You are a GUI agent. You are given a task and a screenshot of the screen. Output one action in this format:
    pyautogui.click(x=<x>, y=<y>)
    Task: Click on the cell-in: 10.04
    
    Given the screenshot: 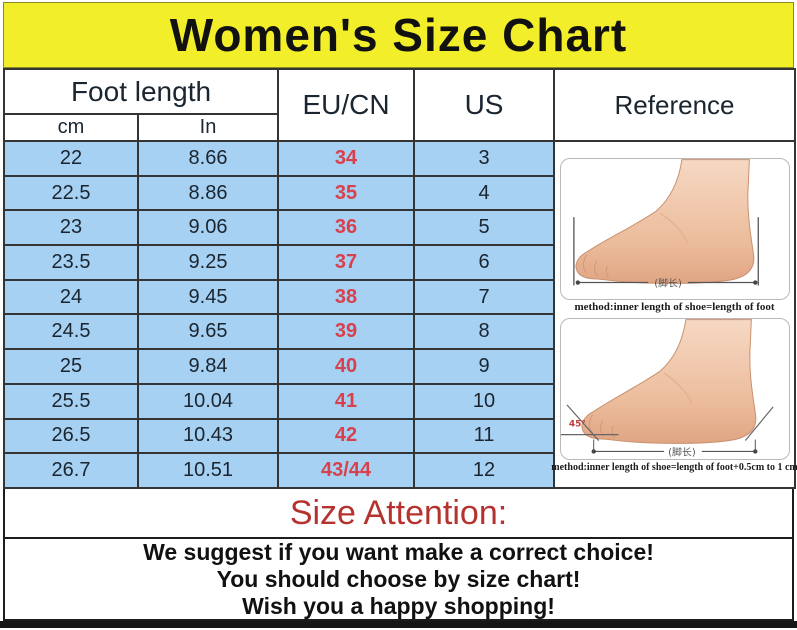 What is the action you would take?
    pyautogui.click(x=208, y=401)
    